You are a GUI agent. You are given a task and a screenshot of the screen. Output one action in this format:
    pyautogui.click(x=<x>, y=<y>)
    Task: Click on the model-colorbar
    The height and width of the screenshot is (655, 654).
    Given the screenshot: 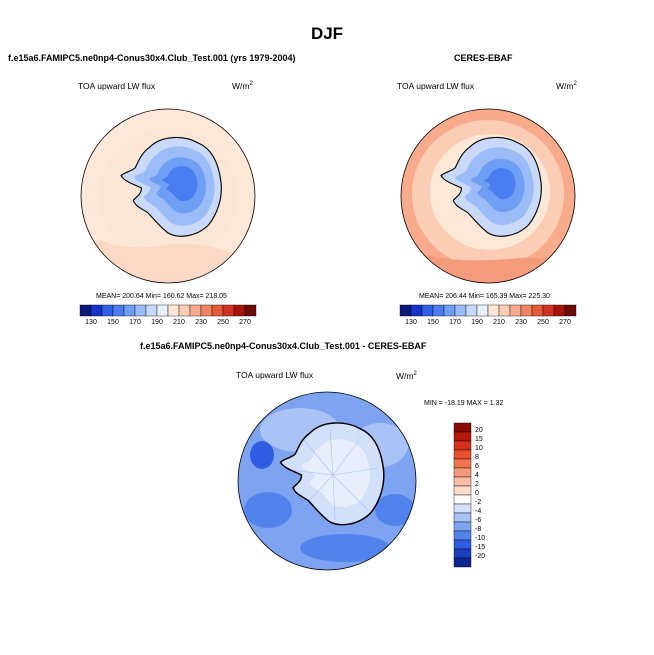 What is the action you would take?
    pyautogui.click(x=168, y=310)
    